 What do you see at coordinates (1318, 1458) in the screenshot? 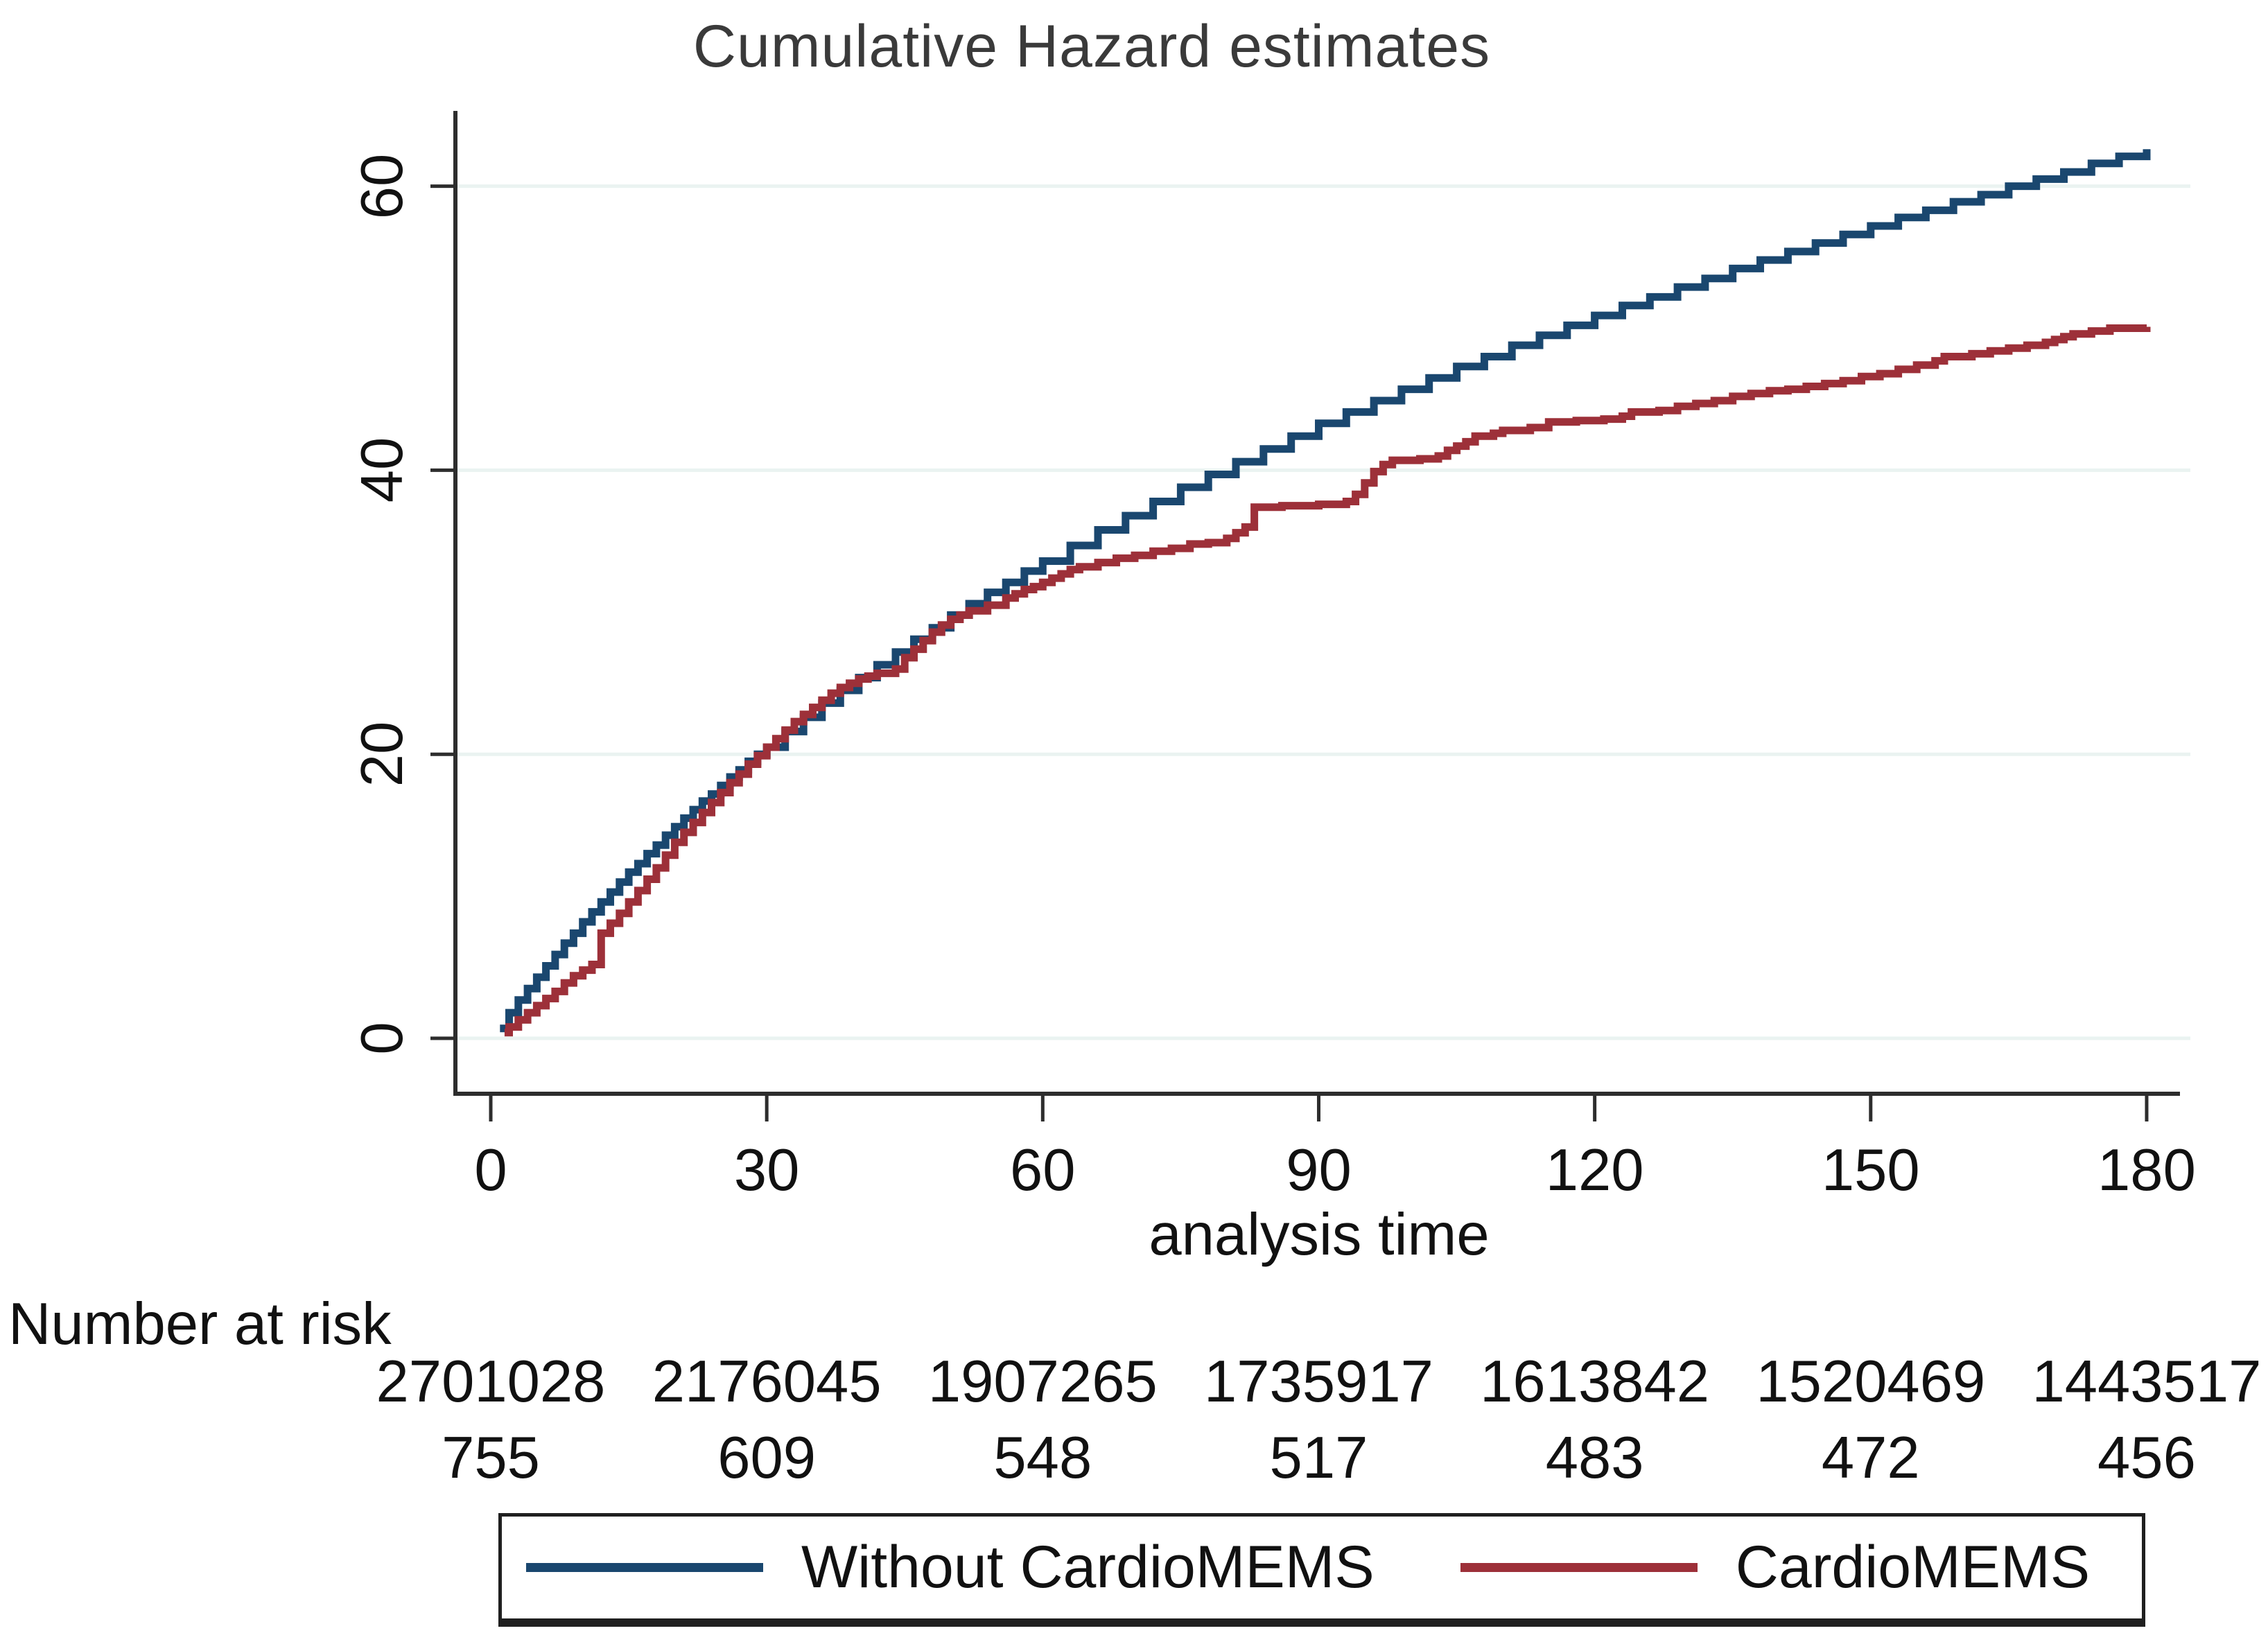
I see `risk-count: 517` at bounding box center [1318, 1458].